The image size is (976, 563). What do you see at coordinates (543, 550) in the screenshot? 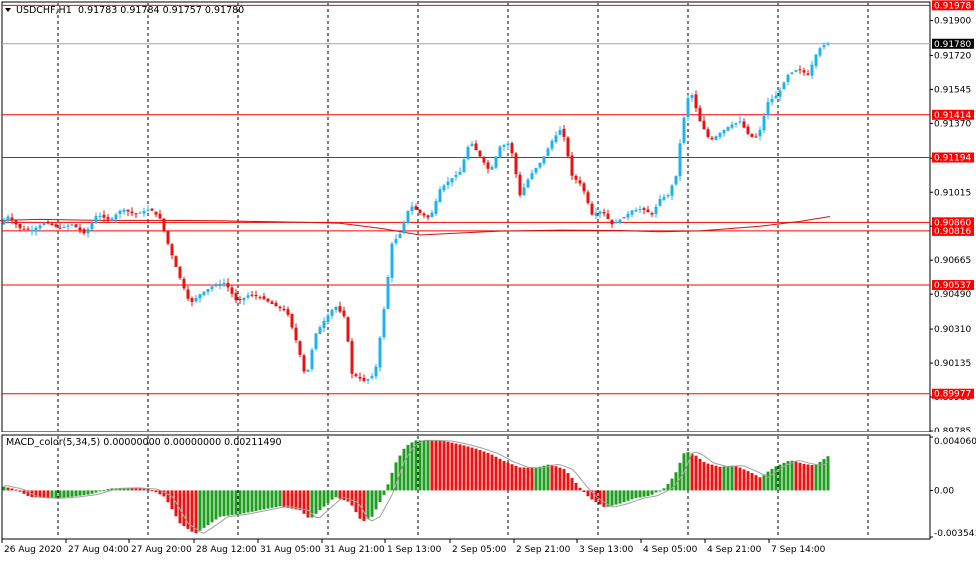
I see `time-tick-label: 2 Sep 21:00` at bounding box center [543, 550].